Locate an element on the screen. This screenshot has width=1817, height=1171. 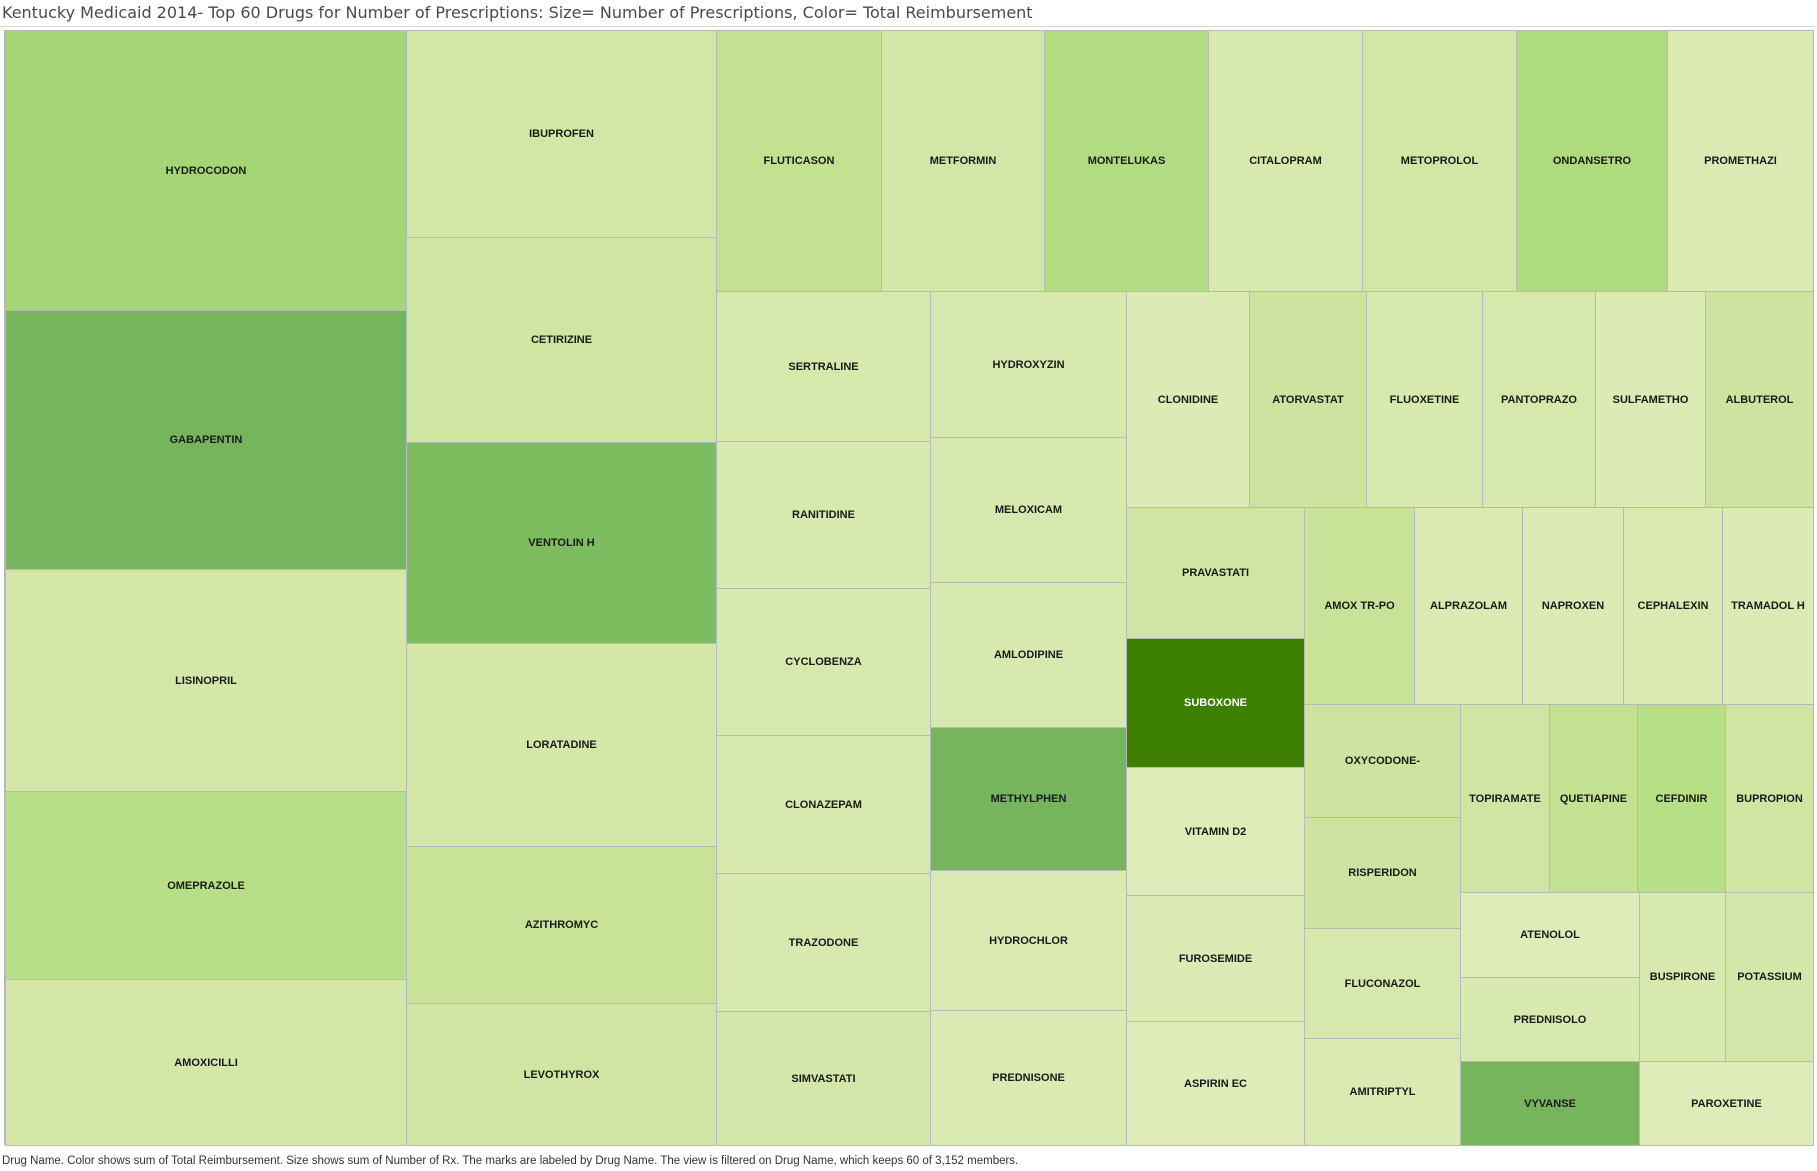
treemap-cell-label: CEPHALEXIN is located at coordinates (1673, 606).